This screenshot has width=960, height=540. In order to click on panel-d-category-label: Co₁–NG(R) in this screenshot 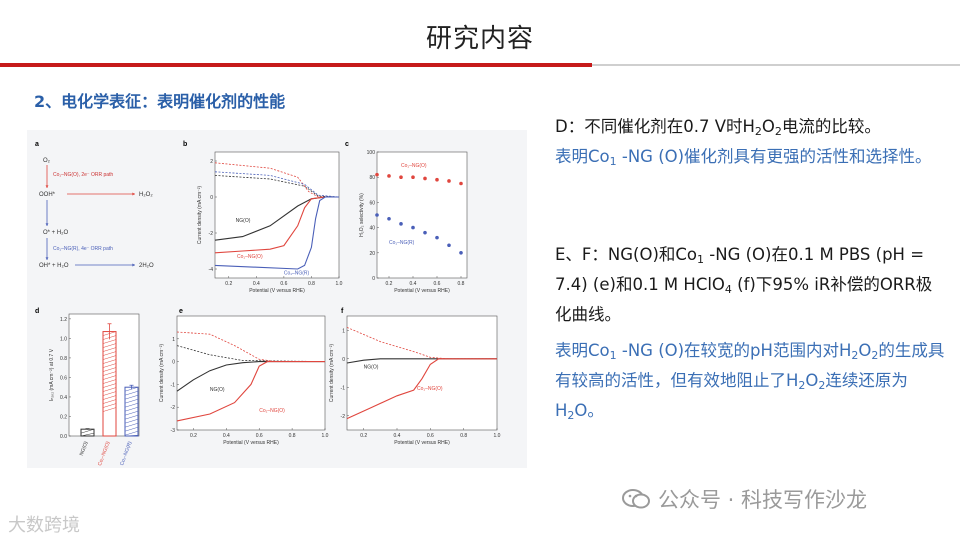, I will do `click(126, 453)`.